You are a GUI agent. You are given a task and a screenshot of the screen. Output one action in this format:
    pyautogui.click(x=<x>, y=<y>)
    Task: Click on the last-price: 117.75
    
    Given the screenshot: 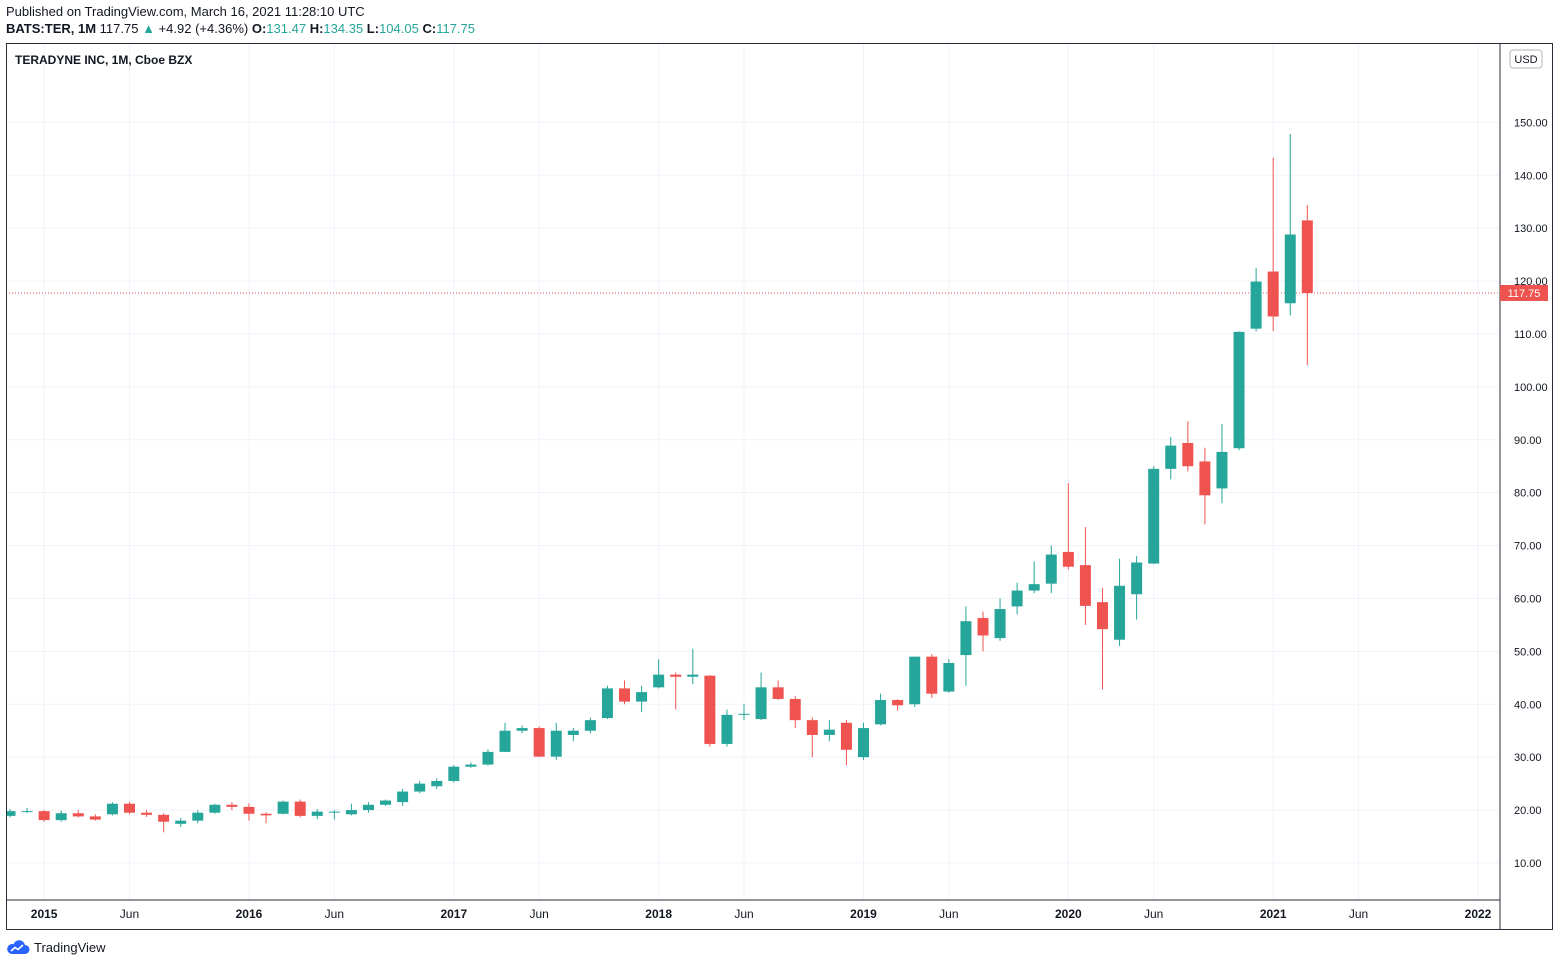 What is the action you would take?
    pyautogui.click(x=119, y=28)
    